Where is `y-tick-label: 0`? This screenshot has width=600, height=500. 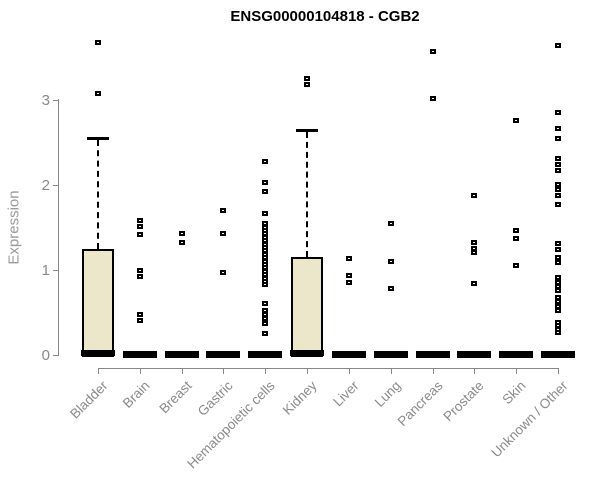
y-tick-label: 0 is located at coordinates (45, 355).